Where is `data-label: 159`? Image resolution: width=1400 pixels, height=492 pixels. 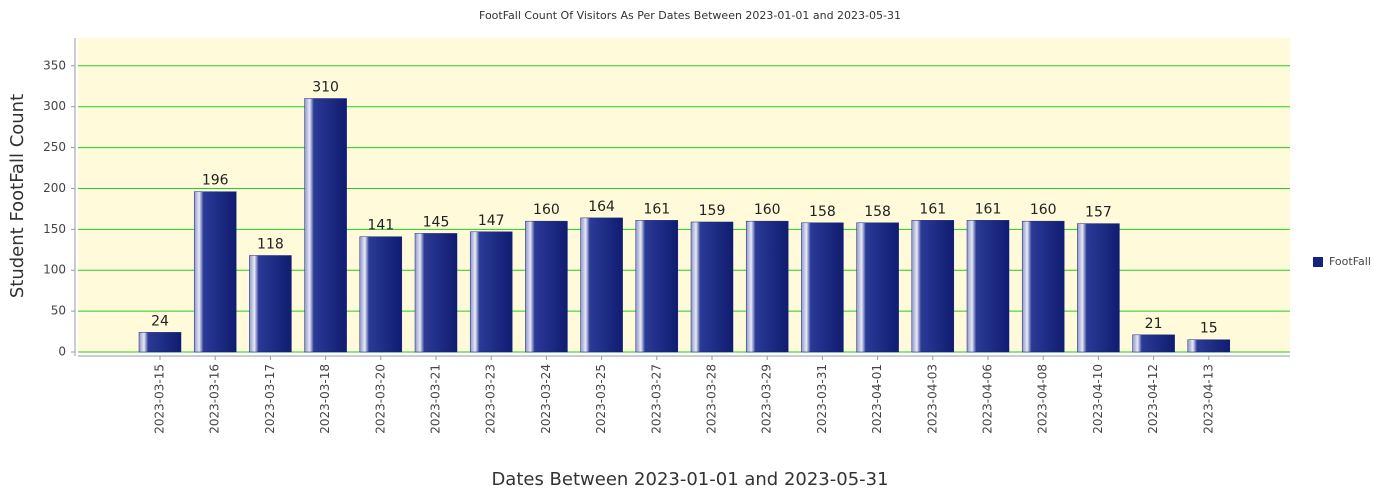
data-label: 159 is located at coordinates (712, 211).